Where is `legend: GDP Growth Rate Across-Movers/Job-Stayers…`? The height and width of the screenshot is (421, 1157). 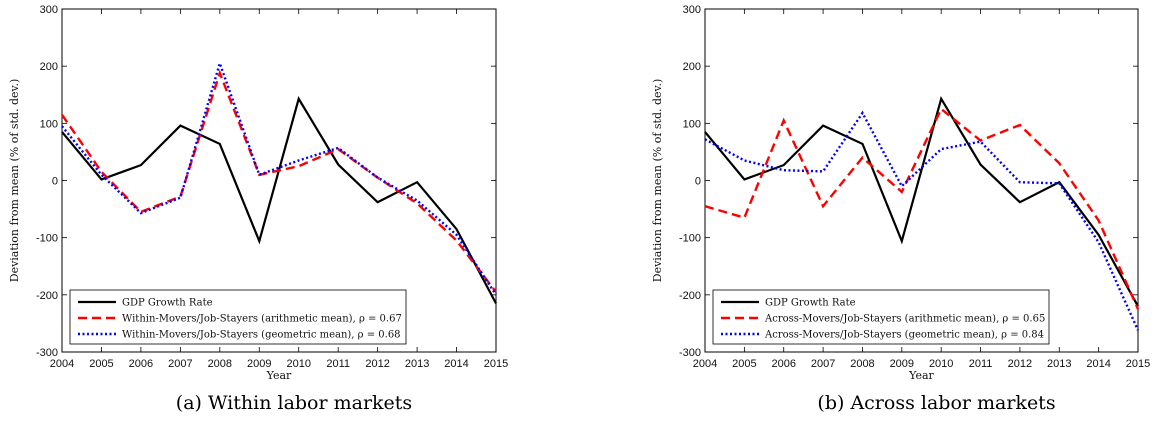 legend: GDP Growth Rate Across-Movers/Job-Stayers… is located at coordinates (881, 317).